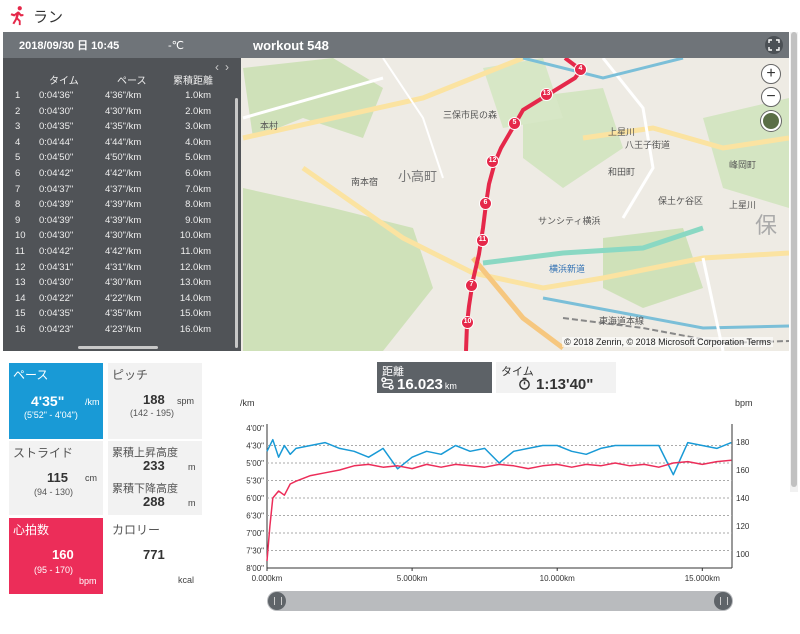 The height and width of the screenshot is (634, 800). What do you see at coordinates (31, 530) in the screenshot?
I see `heart-rate-label: 心拍数` at bounding box center [31, 530].